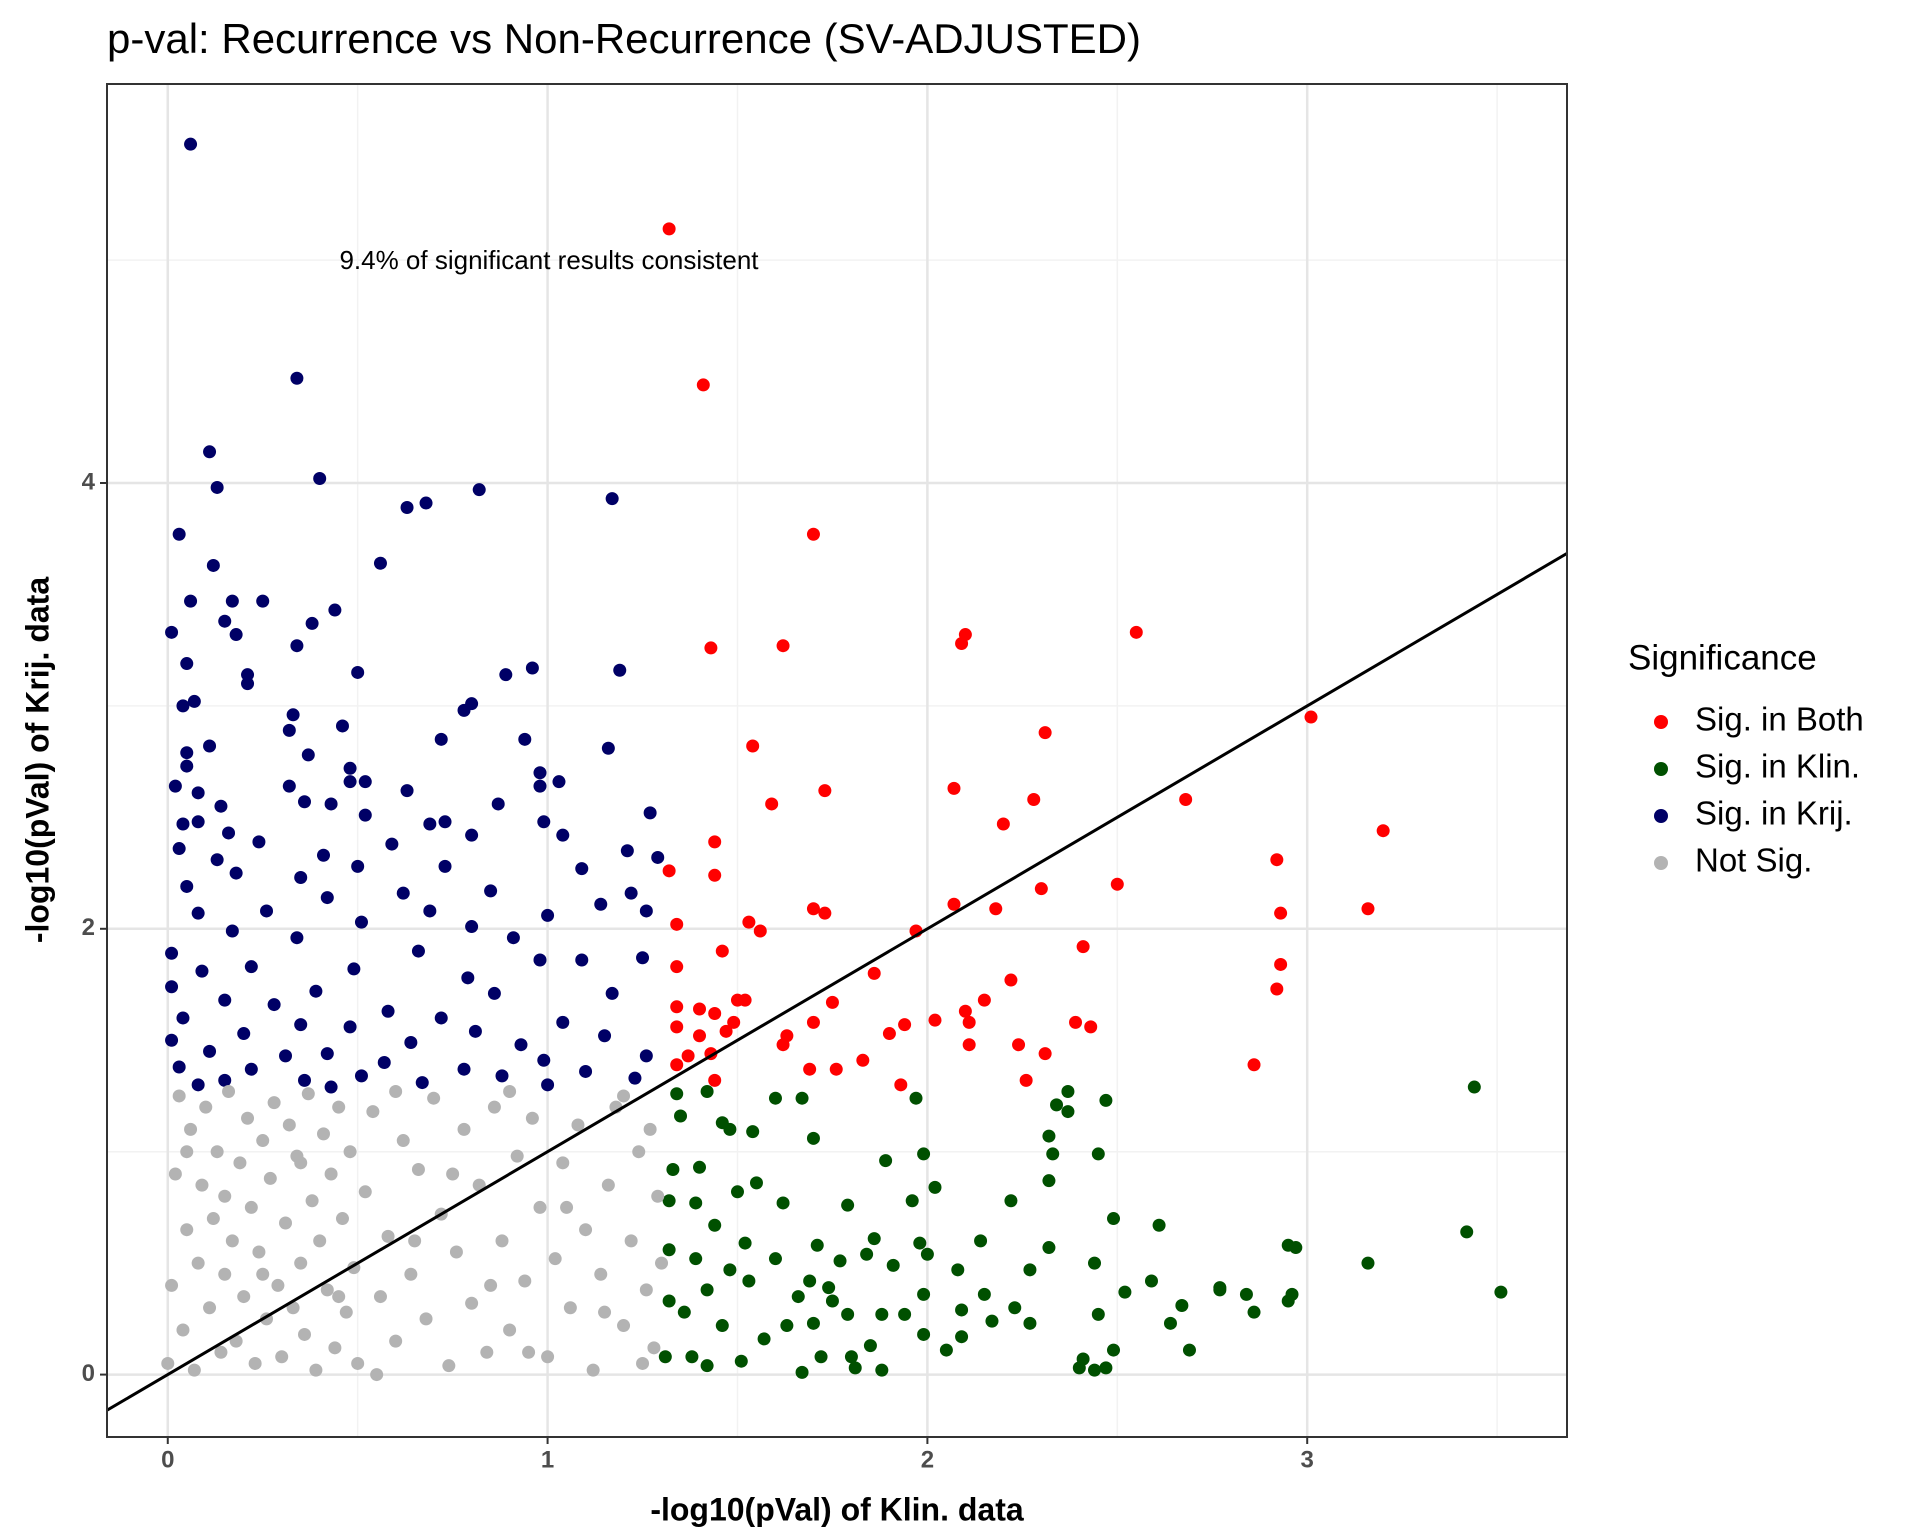  Describe the element at coordinates (1661, 863) in the screenshot. I see `legend-swatch` at that location.